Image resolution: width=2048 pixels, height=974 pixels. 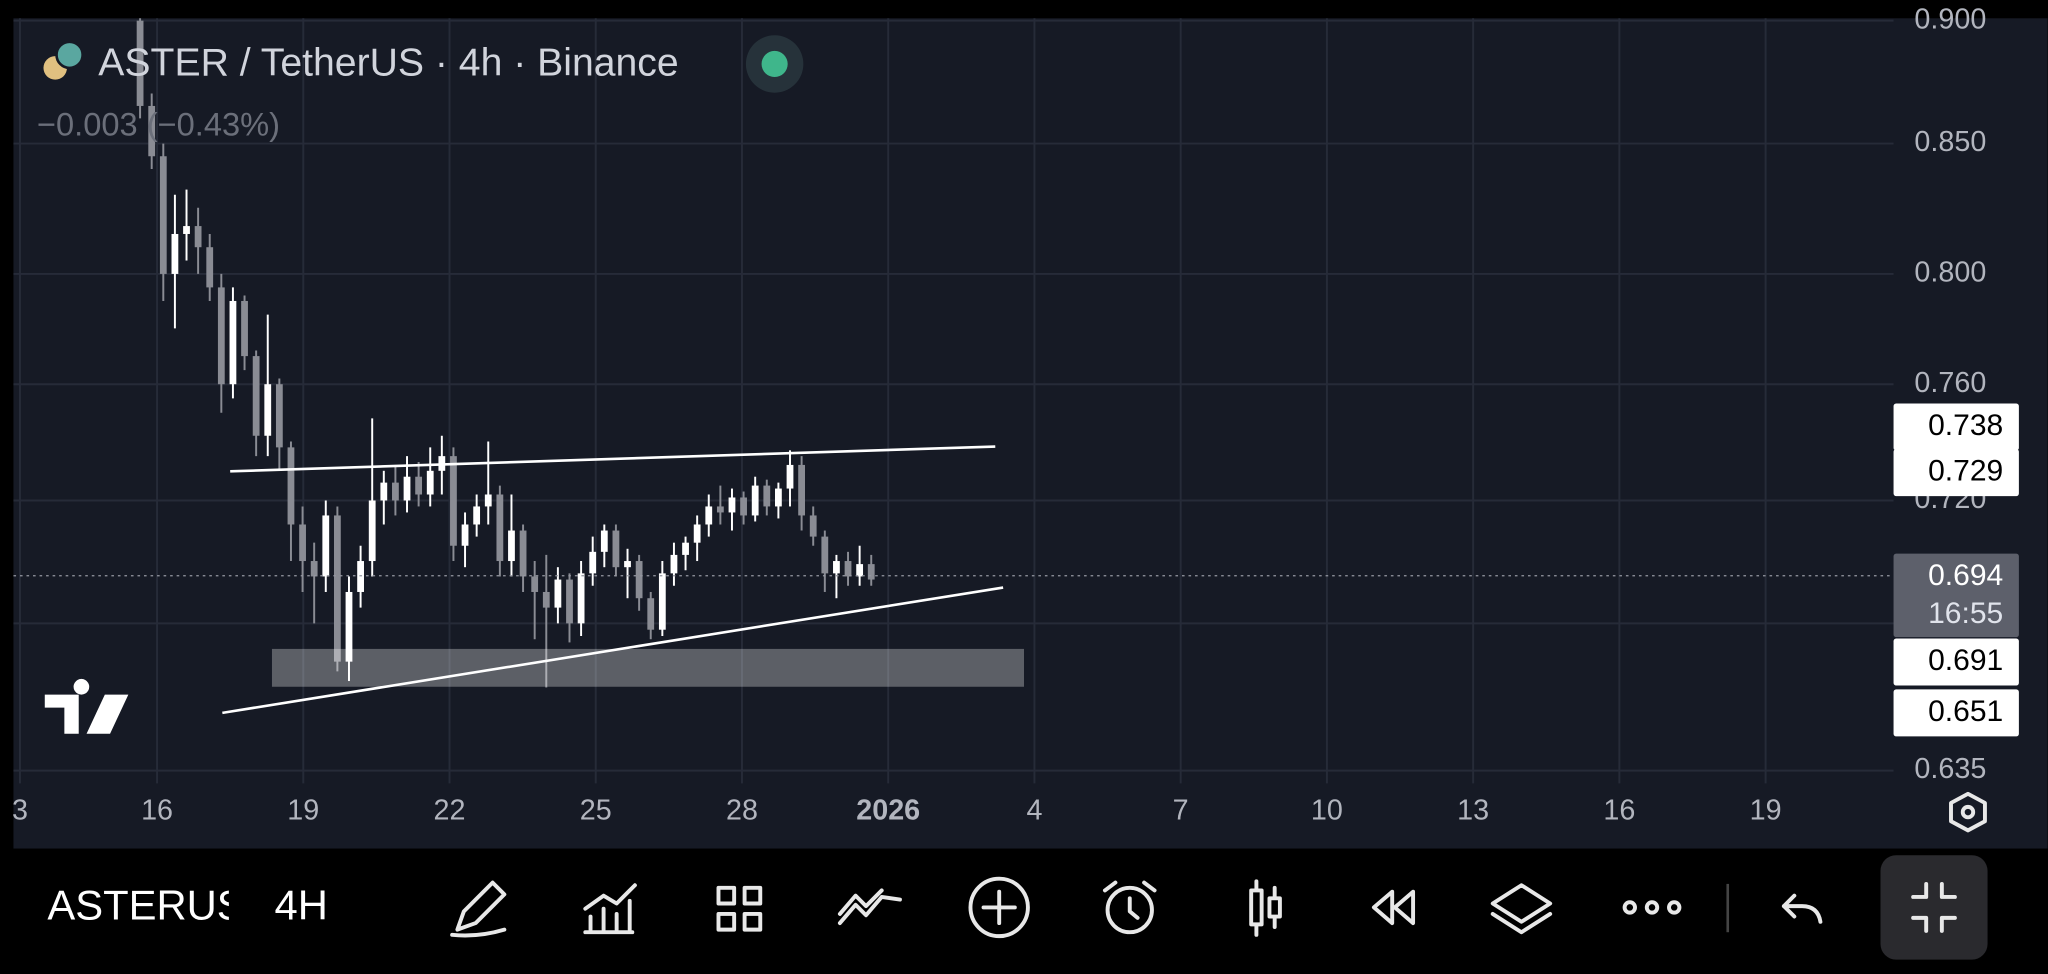 I want to click on add-icon-plus, so click(x=999, y=907).